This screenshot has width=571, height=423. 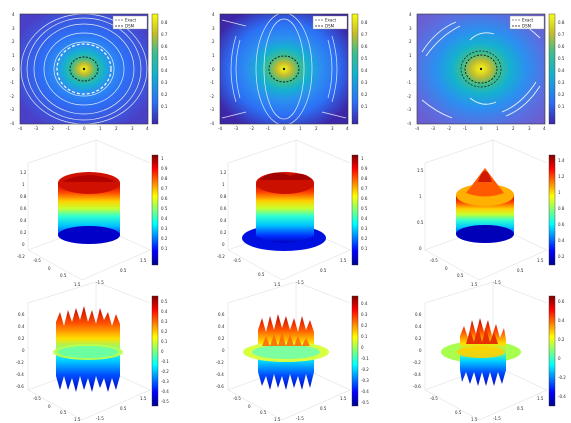 I want to click on y-tick: 4, so click(x=13, y=14).